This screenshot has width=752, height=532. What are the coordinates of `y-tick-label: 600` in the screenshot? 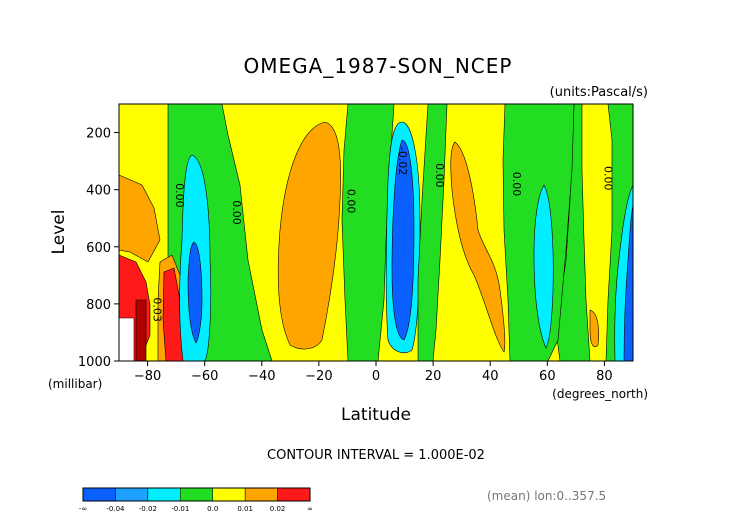 It's located at (98, 248).